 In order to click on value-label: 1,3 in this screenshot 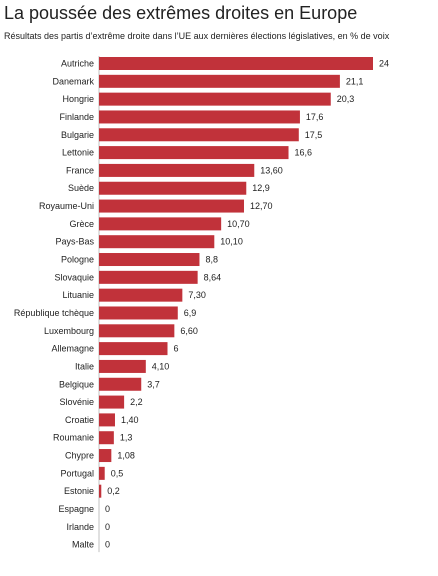, I will do `click(126, 438)`.